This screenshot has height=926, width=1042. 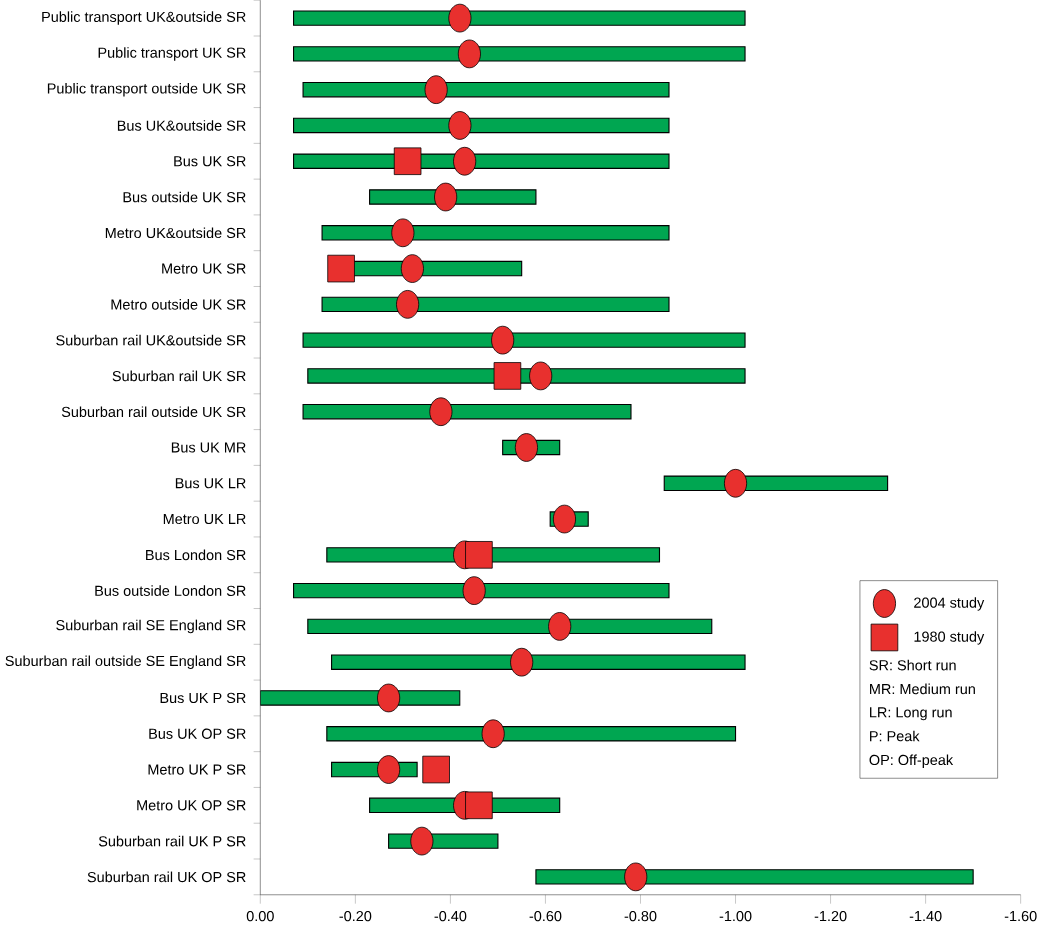 I want to click on y-tick-label: Bus UK P SR, so click(x=203, y=698).